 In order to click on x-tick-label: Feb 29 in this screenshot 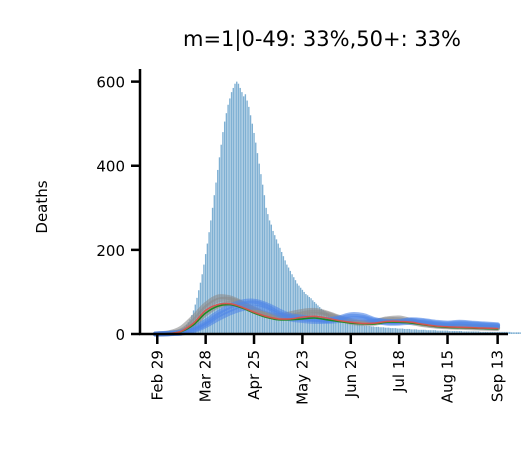, I will do `click(157, 375)`.